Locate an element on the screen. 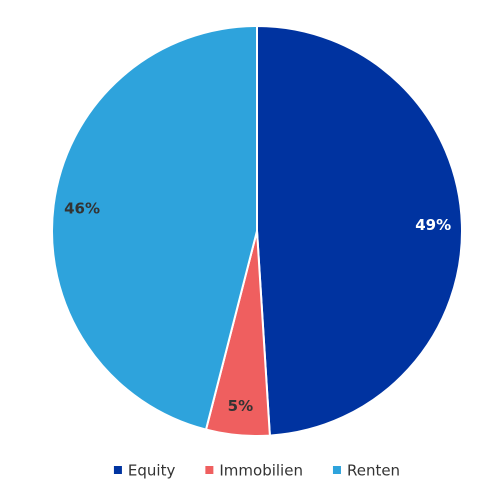 The height and width of the screenshot is (500, 500). legend-label: Equity is located at coordinates (152, 471).